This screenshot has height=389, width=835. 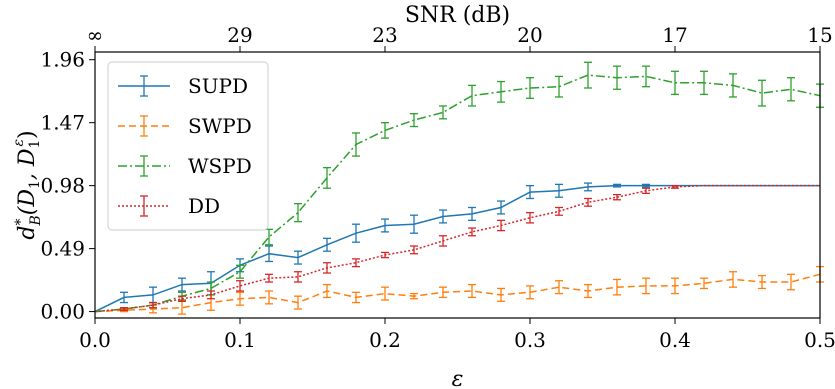 What do you see at coordinates (204, 206) in the screenshot?
I see `legend-label: DD` at bounding box center [204, 206].